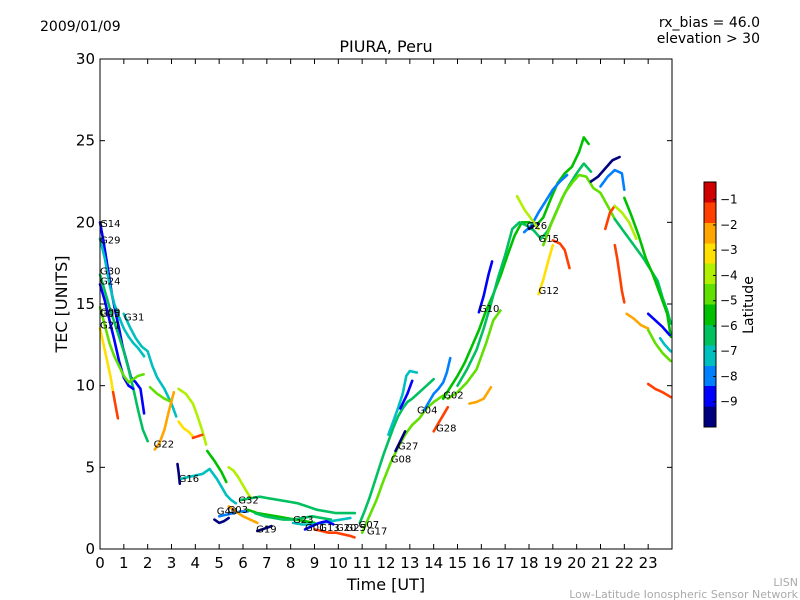  What do you see at coordinates (729, 301) in the screenshot?
I see `colorbar-tick-label: −5` at bounding box center [729, 301].